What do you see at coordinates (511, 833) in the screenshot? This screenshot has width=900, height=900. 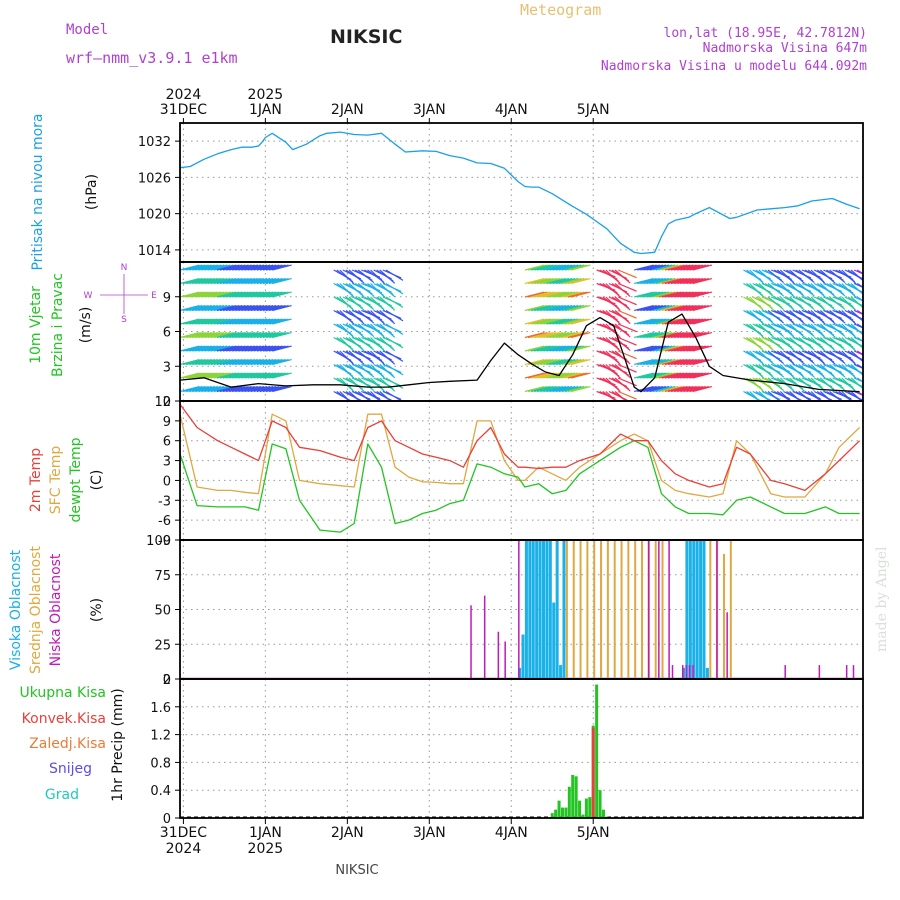 I see `bottom-date-label: 4JAN` at bounding box center [511, 833].